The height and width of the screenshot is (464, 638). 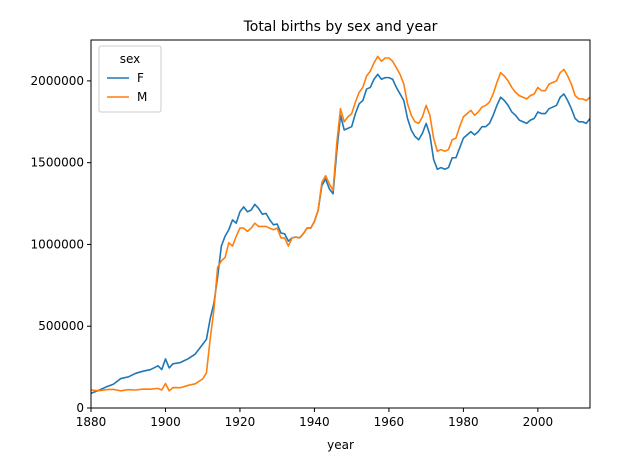 I want to click on x-tick-label: 1940, so click(x=314, y=422).